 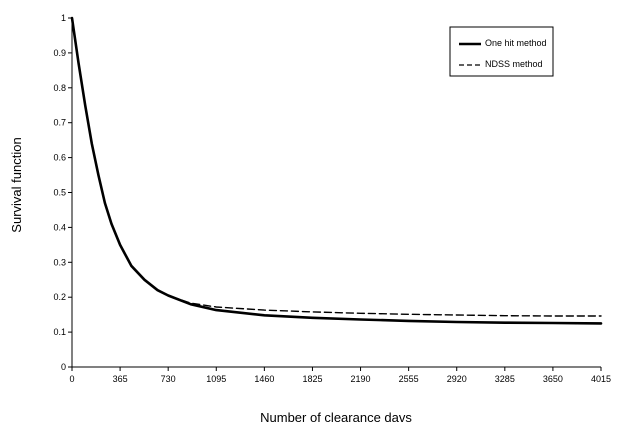 What do you see at coordinates (59, 297) in the screenshot?
I see `y-tick-label: 0.2` at bounding box center [59, 297].